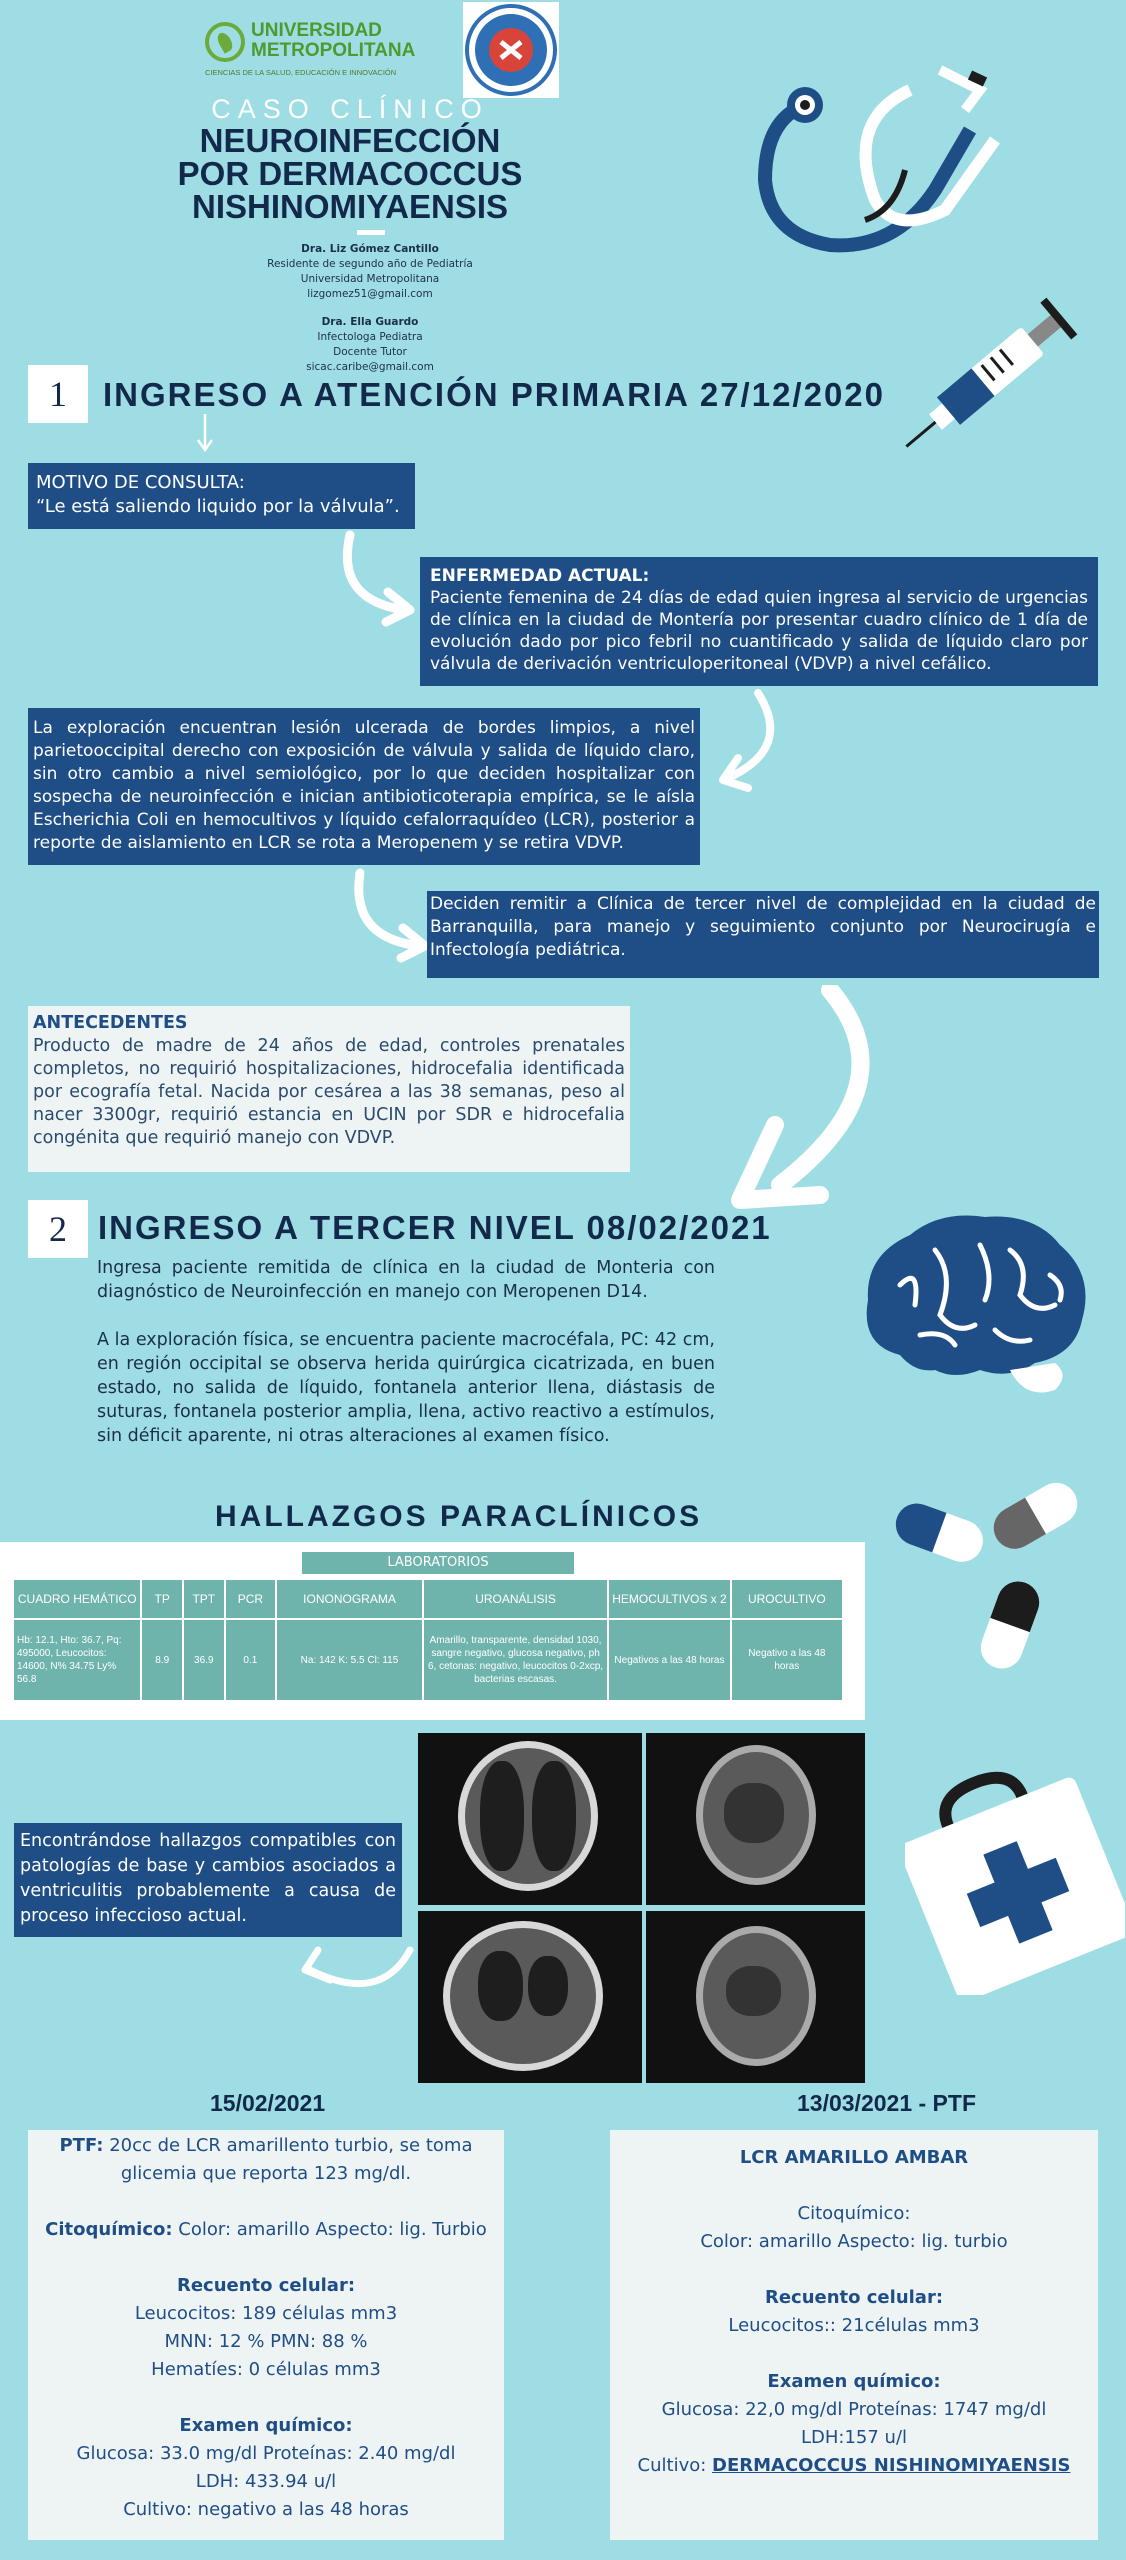 The width and height of the screenshot is (1126, 2560). What do you see at coordinates (58, 1229) in the screenshot?
I see `section2-number: 2` at bounding box center [58, 1229].